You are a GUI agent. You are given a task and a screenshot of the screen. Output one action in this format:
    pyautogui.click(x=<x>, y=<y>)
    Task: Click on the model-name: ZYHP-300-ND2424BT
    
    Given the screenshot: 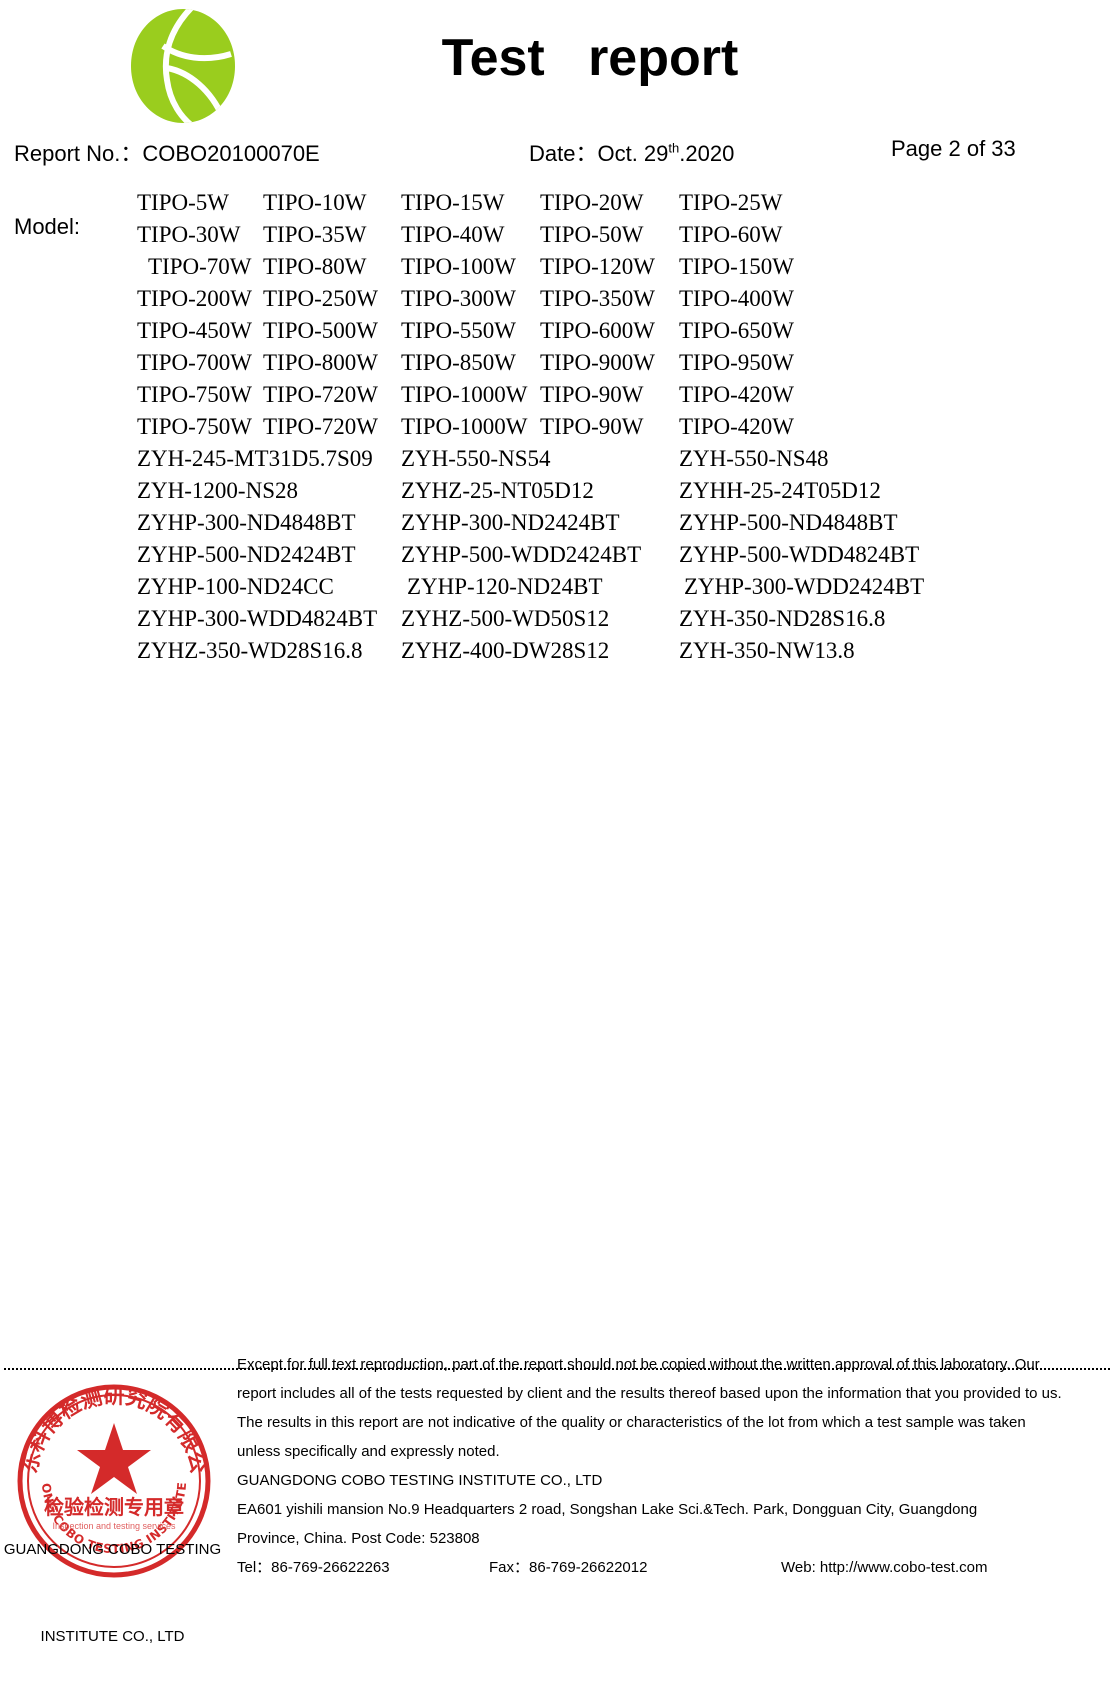 What is the action you would take?
    pyautogui.click(x=510, y=522)
    